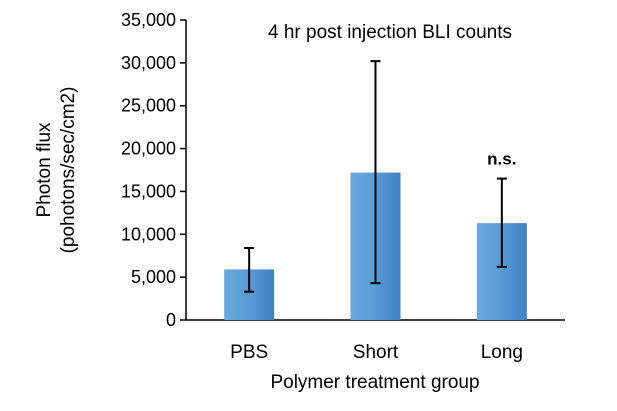  Describe the element at coordinates (153, 277) in the screenshot. I see `y-tick-label: 5,000` at that location.